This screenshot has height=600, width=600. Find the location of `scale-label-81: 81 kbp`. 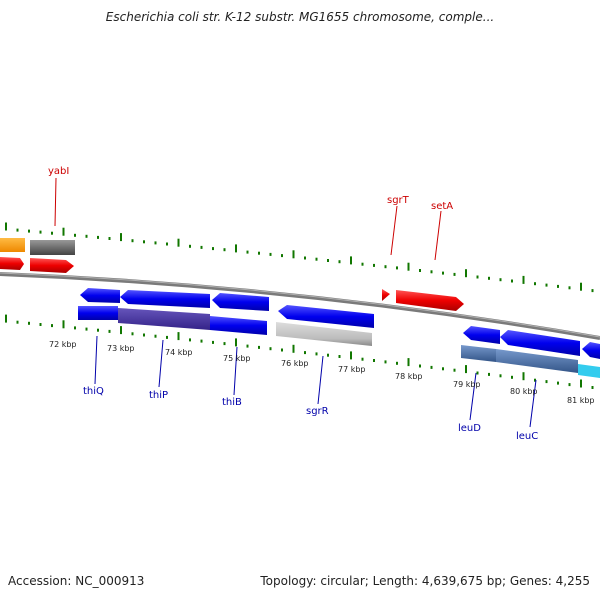

scale-label-81: 81 kbp is located at coordinates (581, 400).